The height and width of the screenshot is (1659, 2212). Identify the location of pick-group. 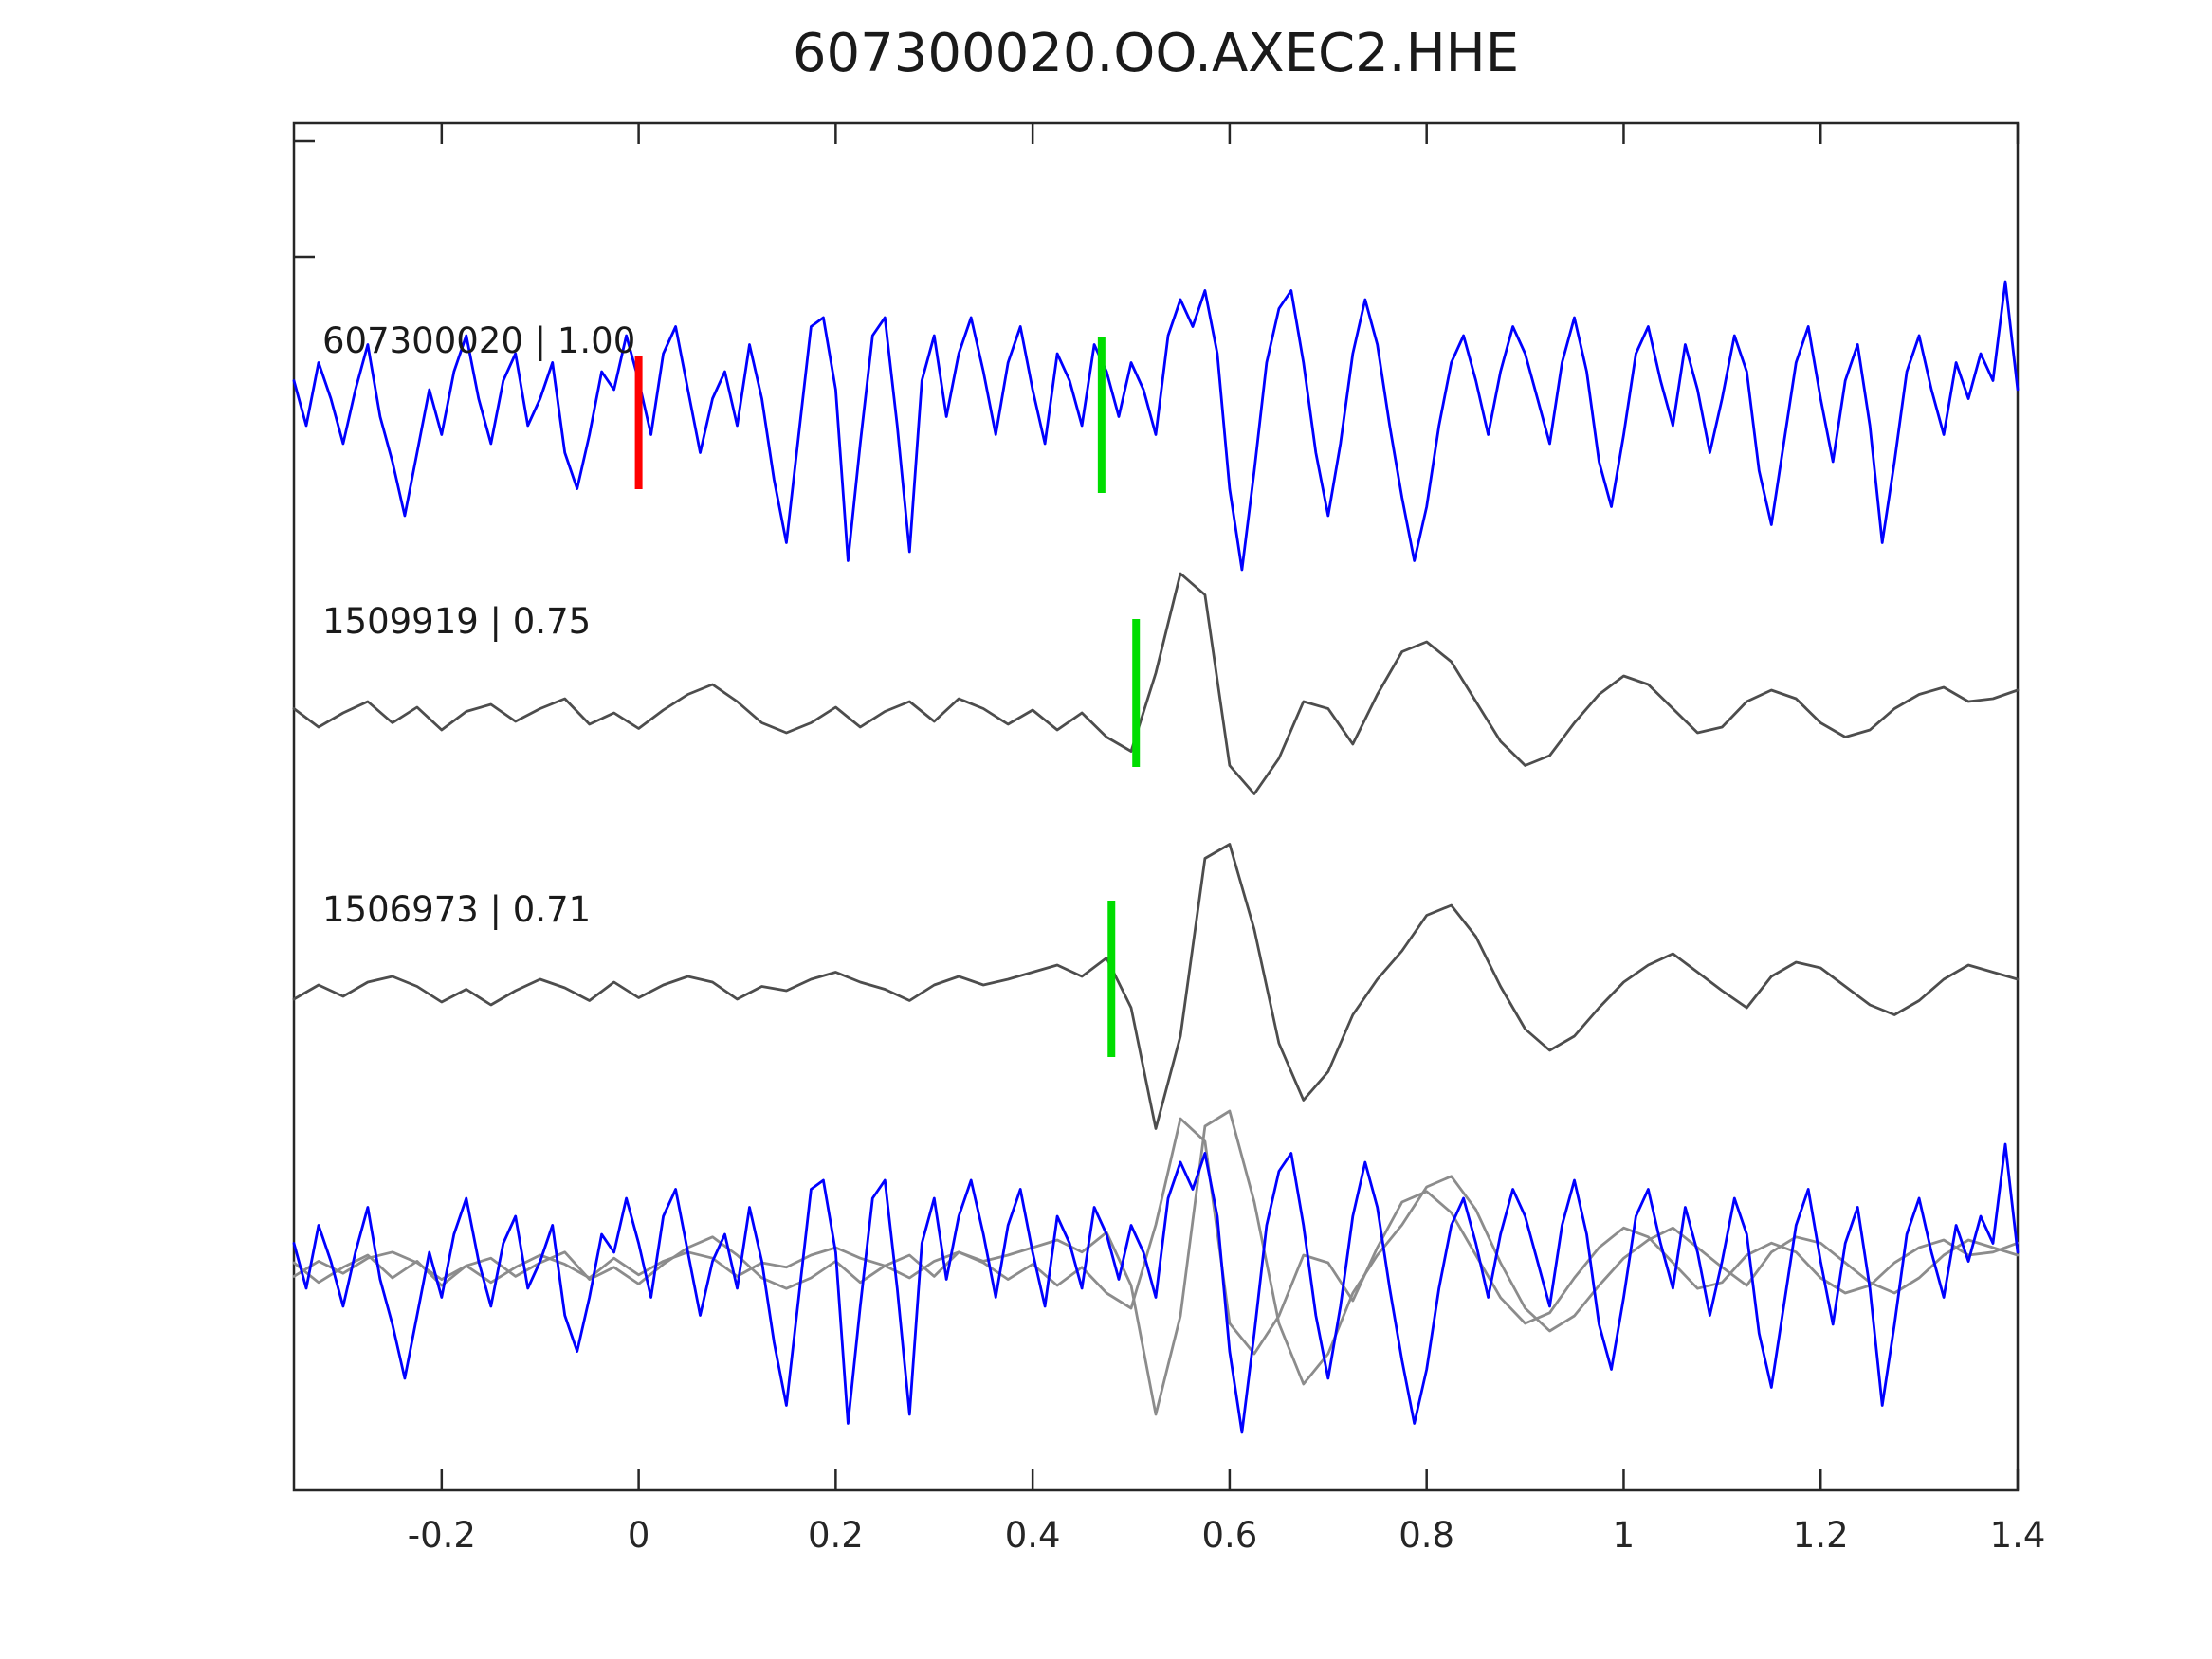
(887, 697).